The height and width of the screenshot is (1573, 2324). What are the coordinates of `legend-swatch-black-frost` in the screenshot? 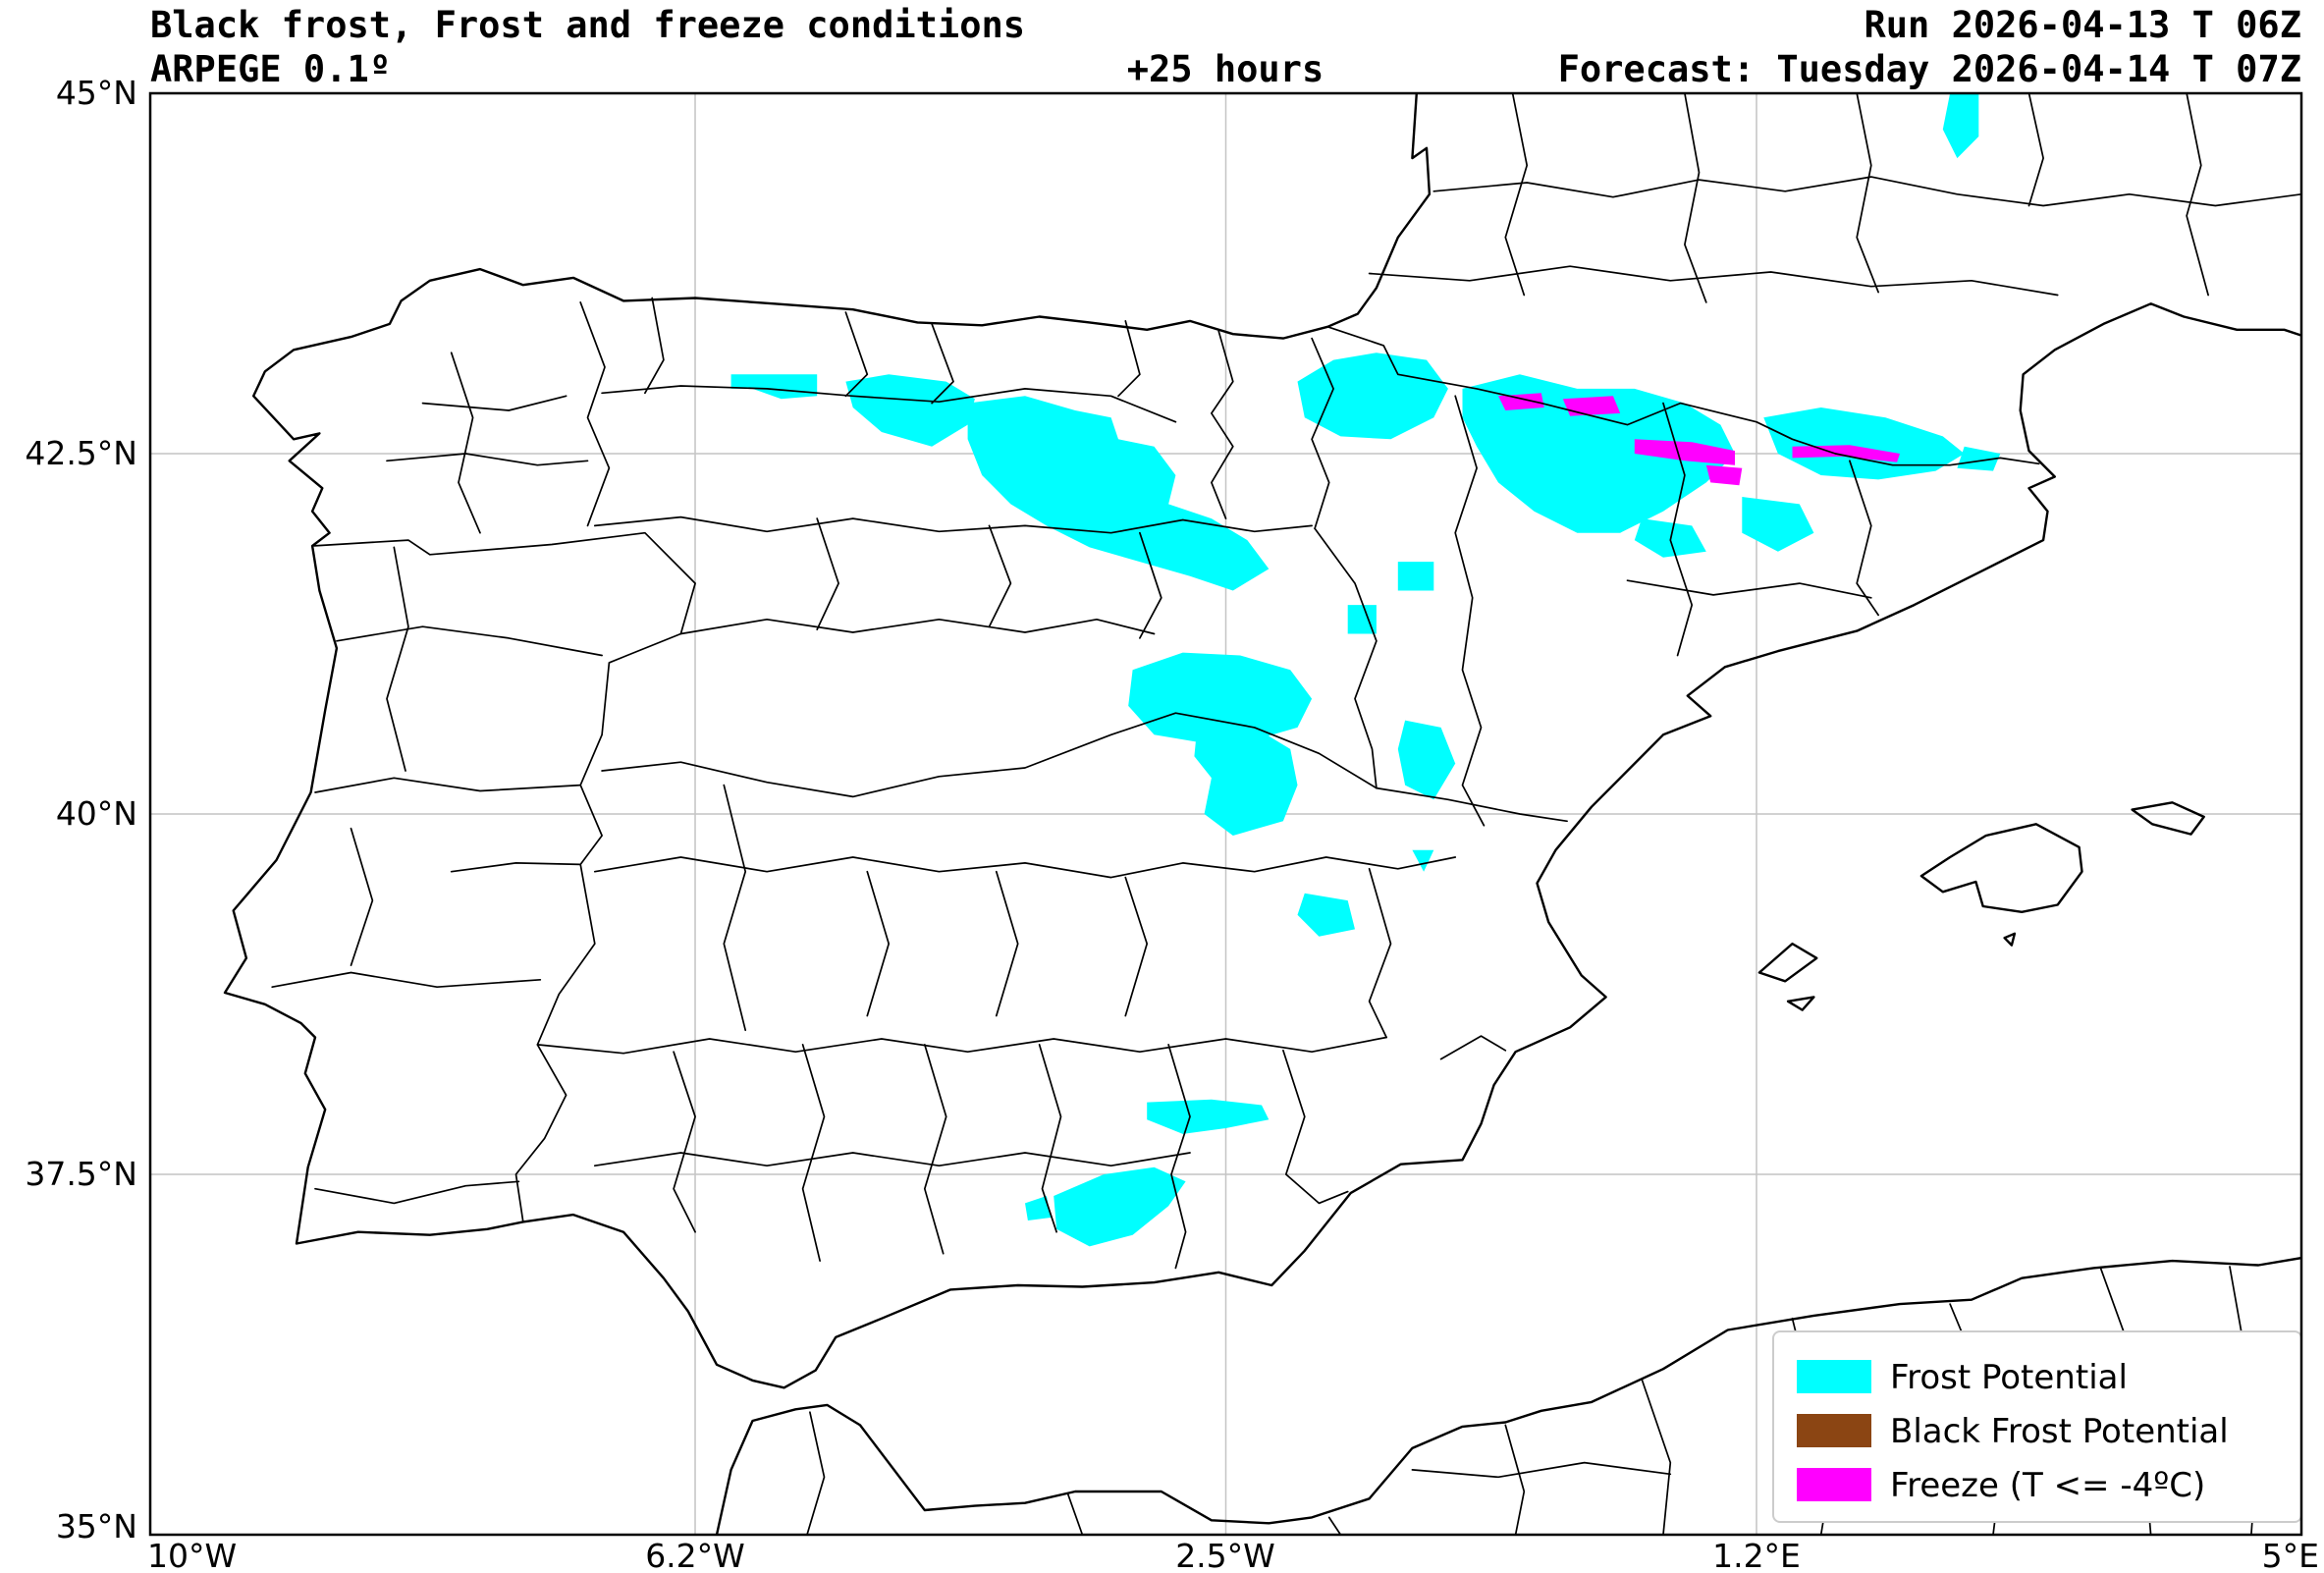 It's located at (1834, 1430).